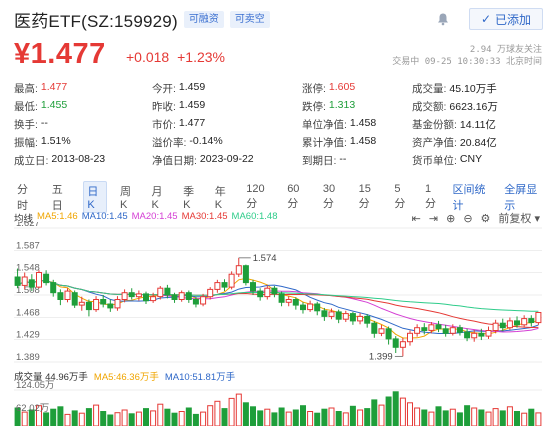 Image resolution: width=554 pixels, height=426 pixels. Describe the element at coordinates (22, 198) in the screenshot. I see `tab-period: 分时` at that location.